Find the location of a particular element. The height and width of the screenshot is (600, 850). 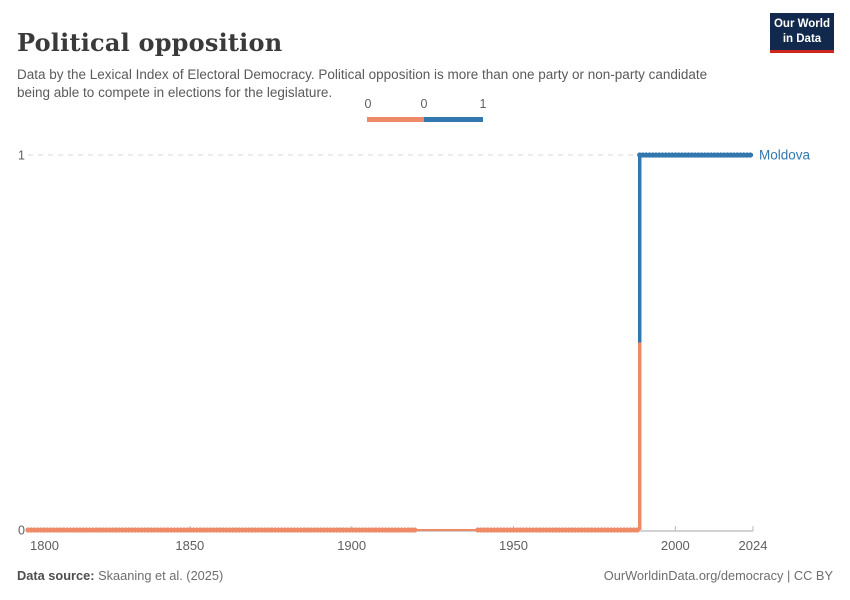

owid-logo-box: Our World in Data is located at coordinates (802, 31).